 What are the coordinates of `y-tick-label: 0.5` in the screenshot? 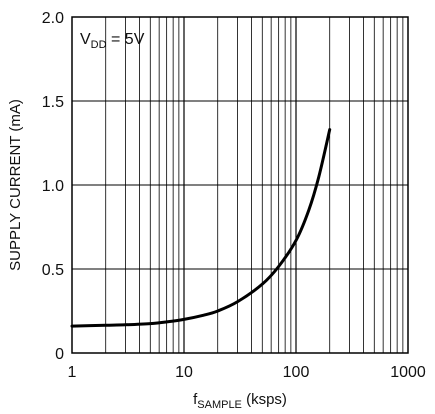 It's located at (53, 270).